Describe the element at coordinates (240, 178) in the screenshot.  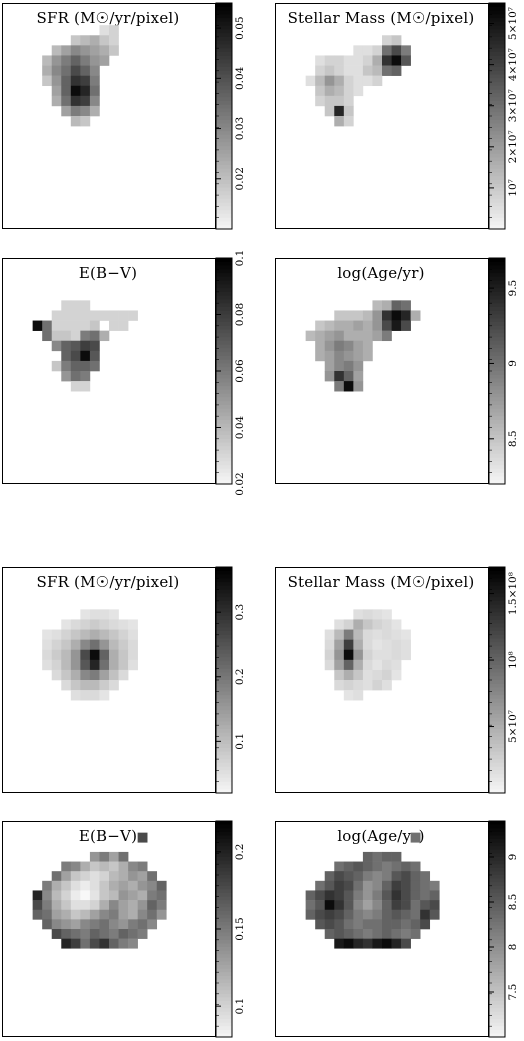
I see `colorbar-tick-label: 0.02` at that location.